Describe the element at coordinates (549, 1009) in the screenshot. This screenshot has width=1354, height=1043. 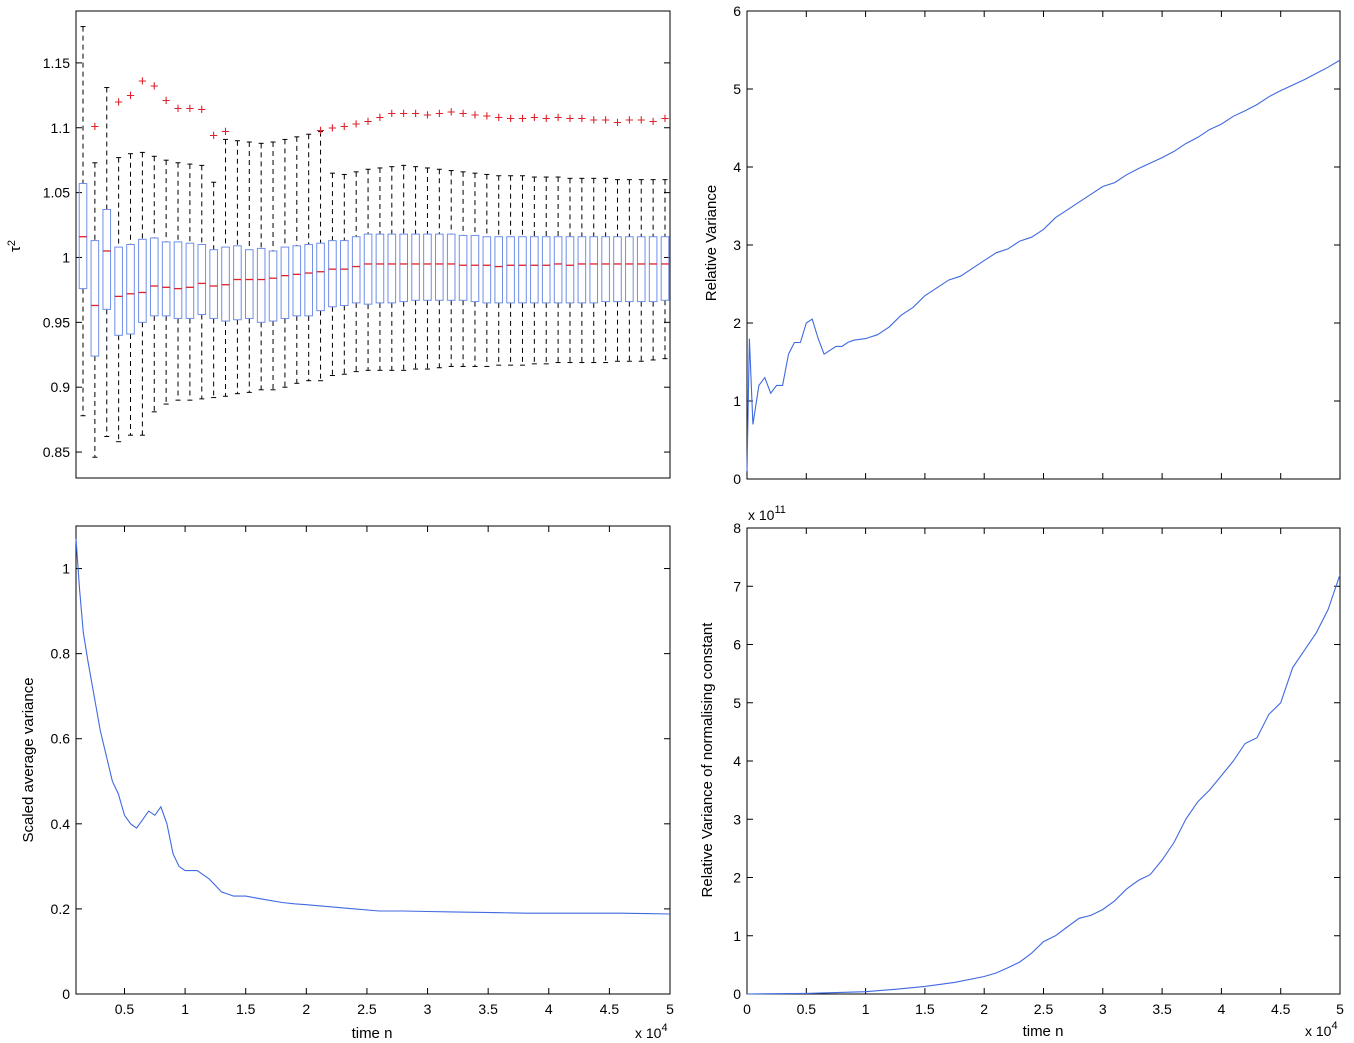
I see `scaled-average-variance-x-tick-label: 4` at that location.